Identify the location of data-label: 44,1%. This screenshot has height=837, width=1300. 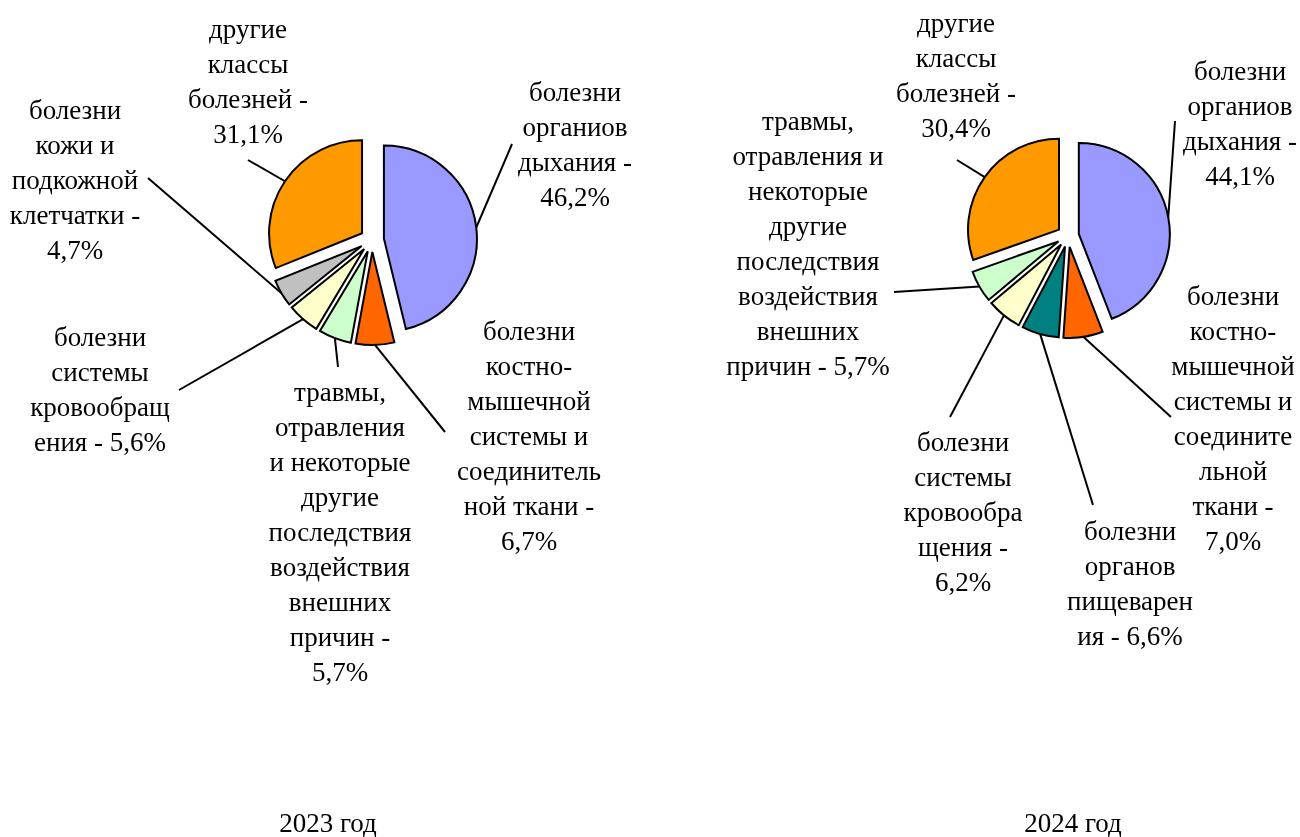
(1240, 176).